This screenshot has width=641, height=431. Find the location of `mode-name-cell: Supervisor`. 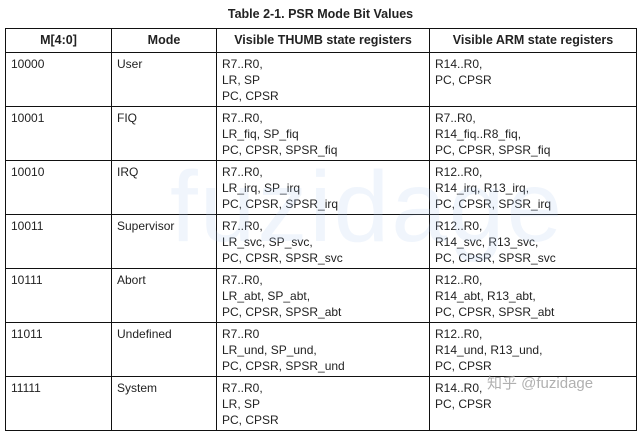

mode-name-cell: Supervisor is located at coordinates (164, 241).